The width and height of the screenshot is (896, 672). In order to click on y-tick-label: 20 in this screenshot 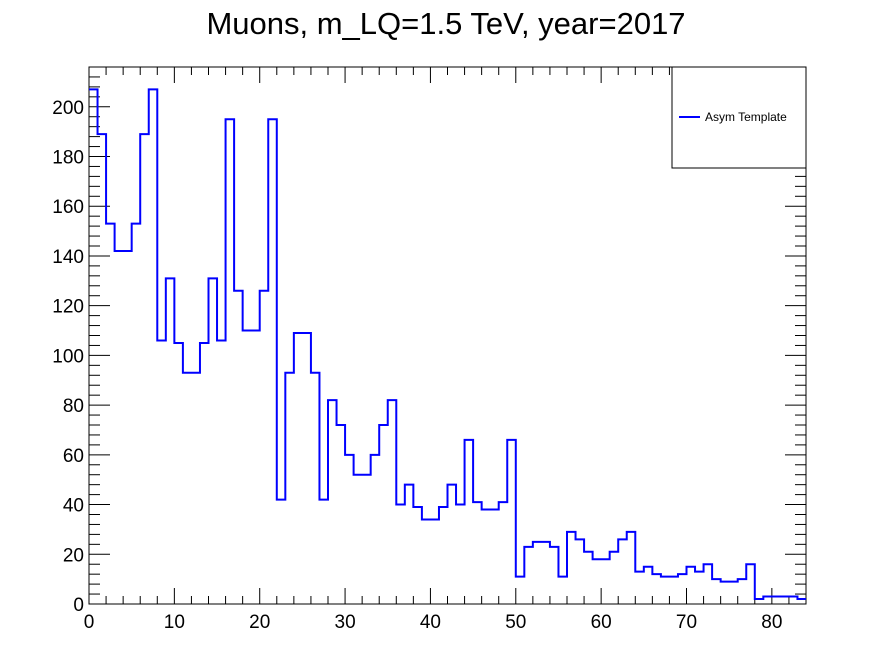, I will do `click(73, 555)`.